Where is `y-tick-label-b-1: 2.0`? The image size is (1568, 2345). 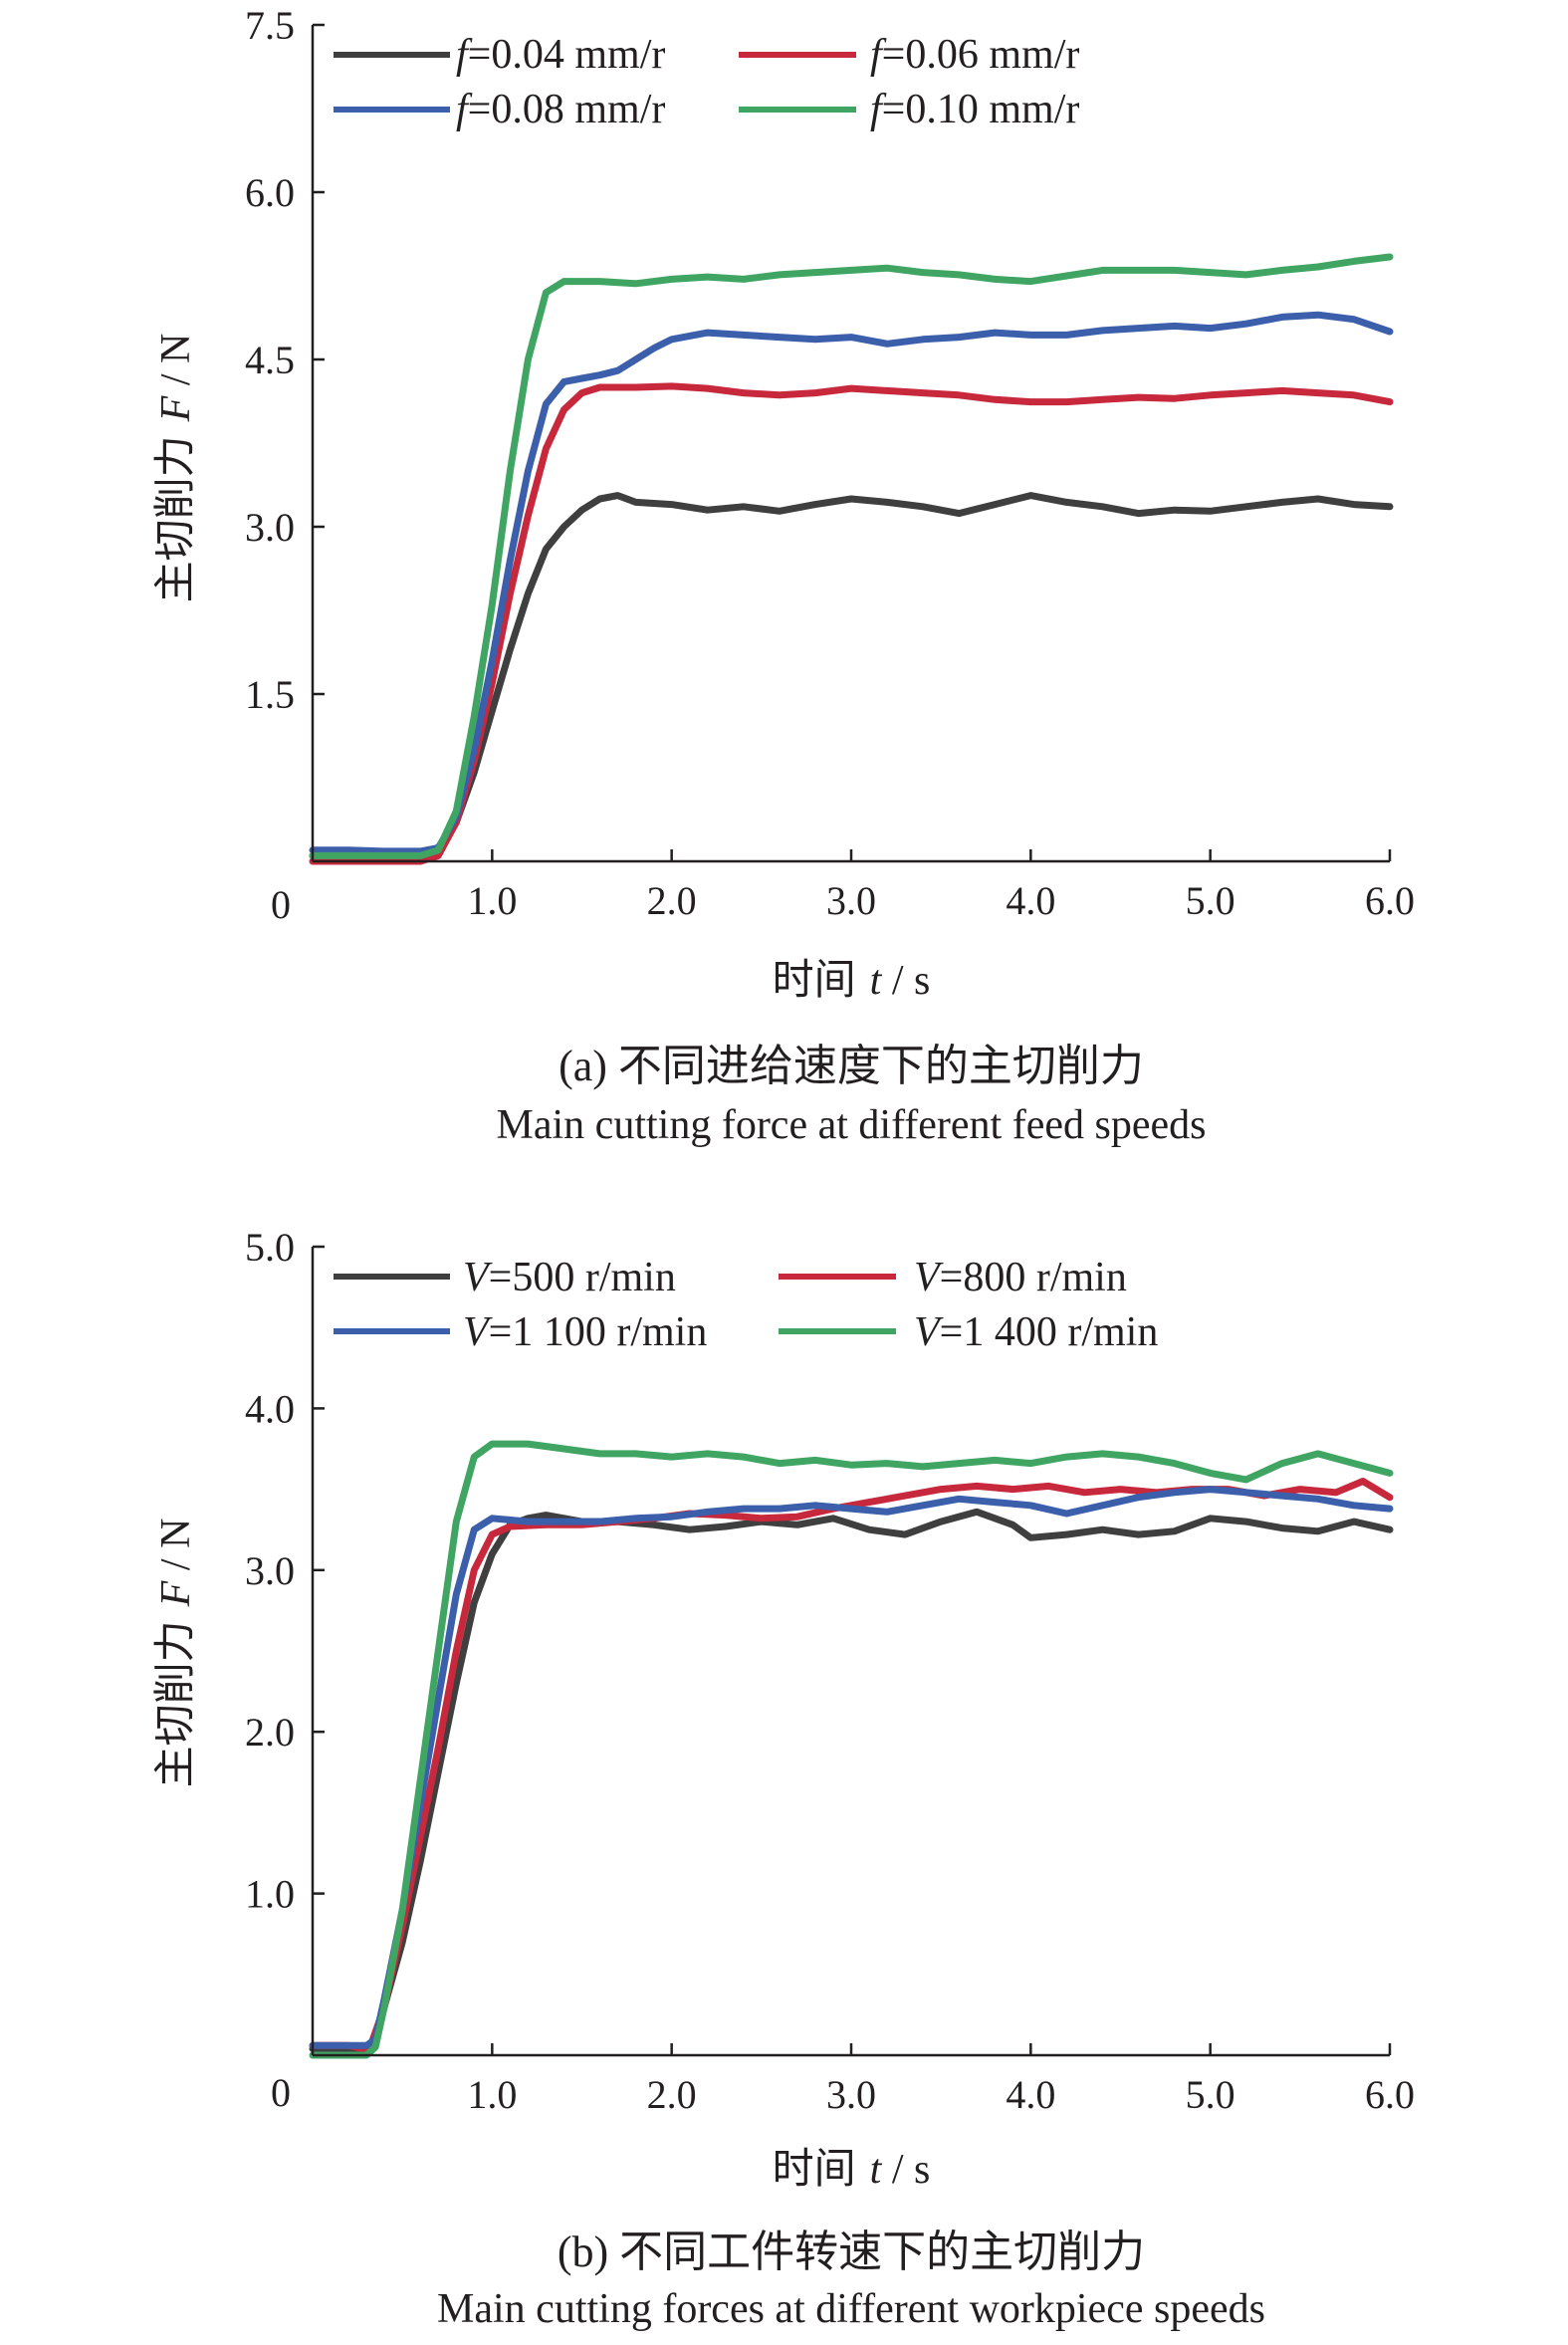
y-tick-label-b-1: 2.0 is located at coordinates (270, 1733).